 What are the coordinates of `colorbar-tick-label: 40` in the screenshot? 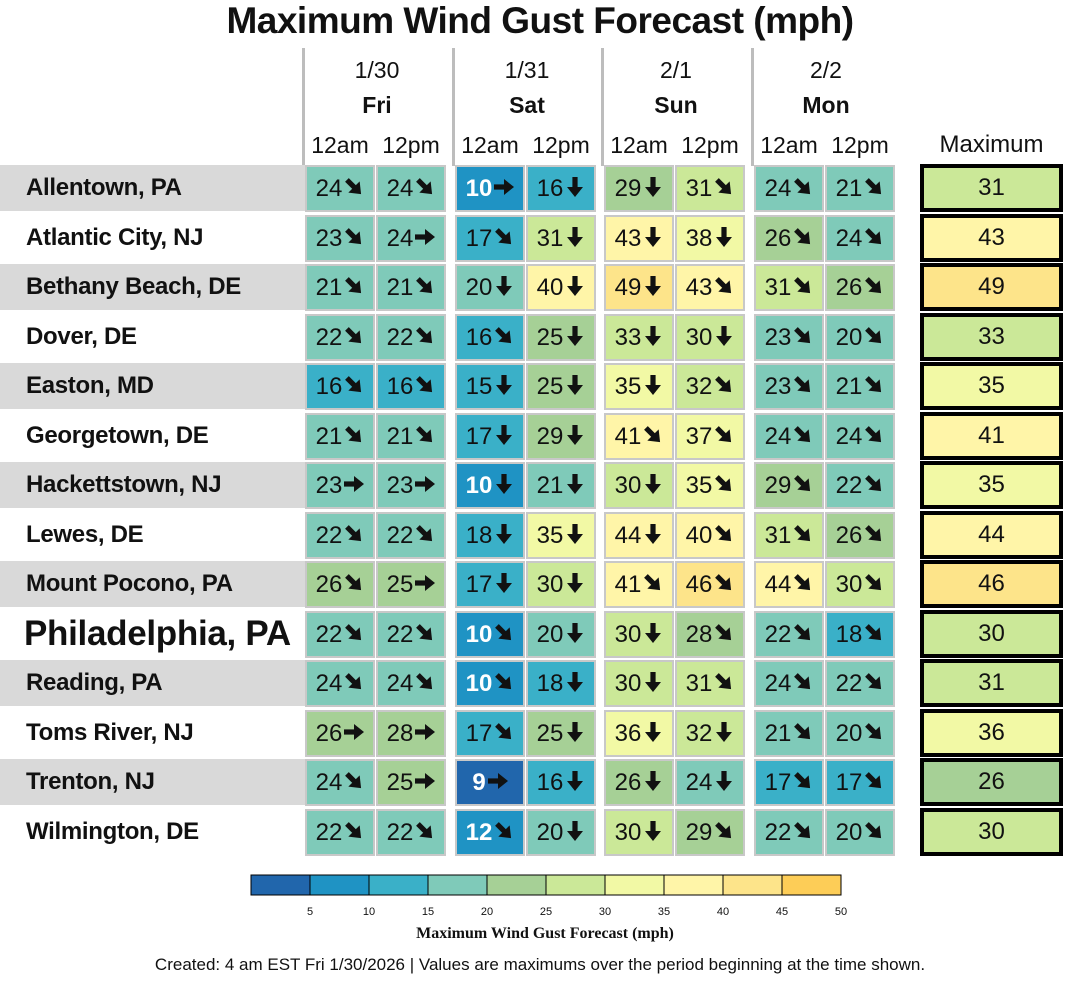 It's located at (723, 912).